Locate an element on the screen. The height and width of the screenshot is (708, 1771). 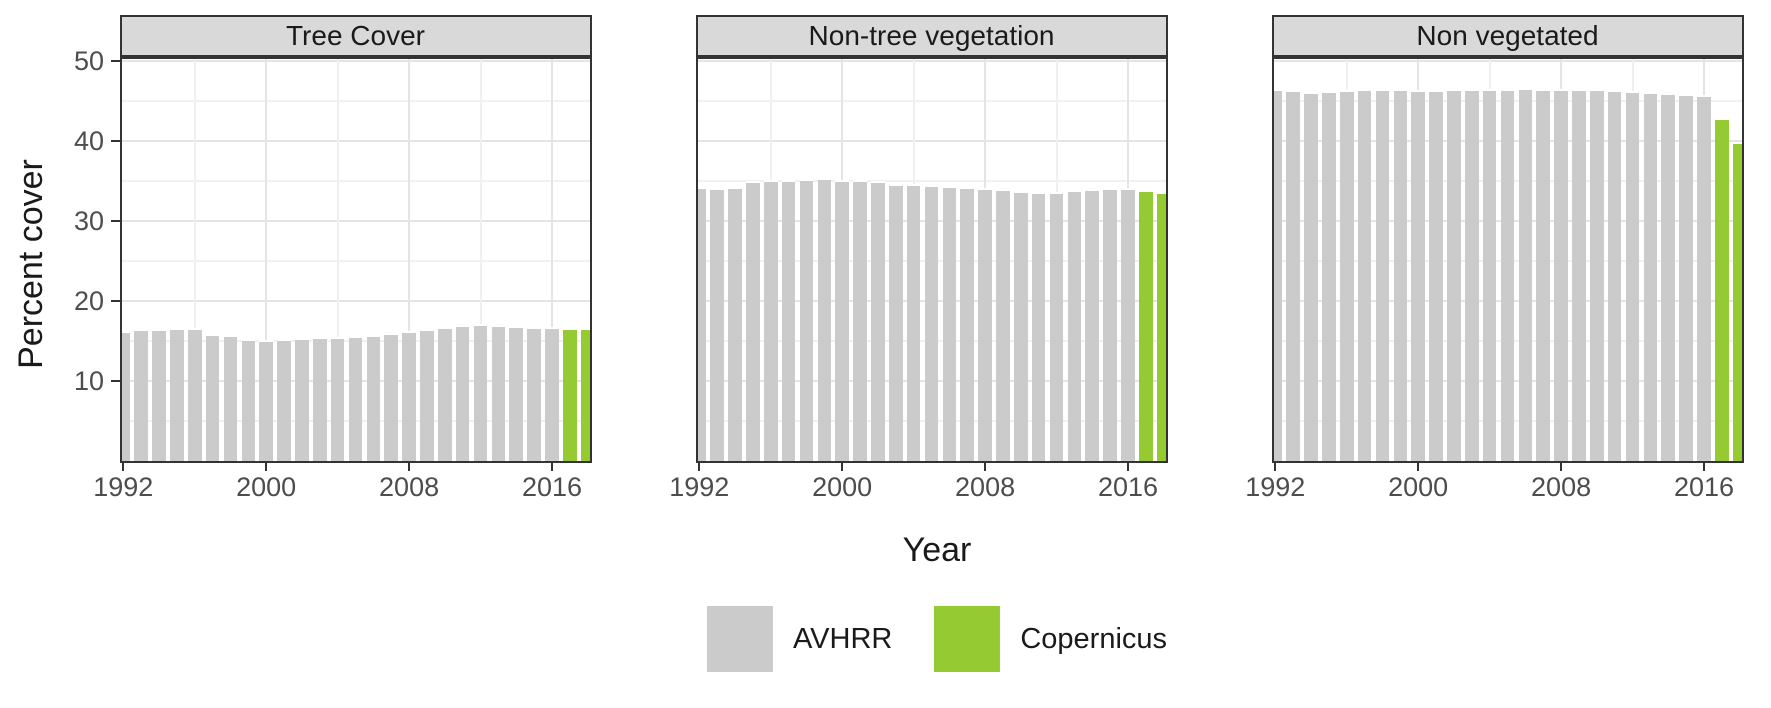
facet-strip: Non-tree vegetation is located at coordinates (931, 36).